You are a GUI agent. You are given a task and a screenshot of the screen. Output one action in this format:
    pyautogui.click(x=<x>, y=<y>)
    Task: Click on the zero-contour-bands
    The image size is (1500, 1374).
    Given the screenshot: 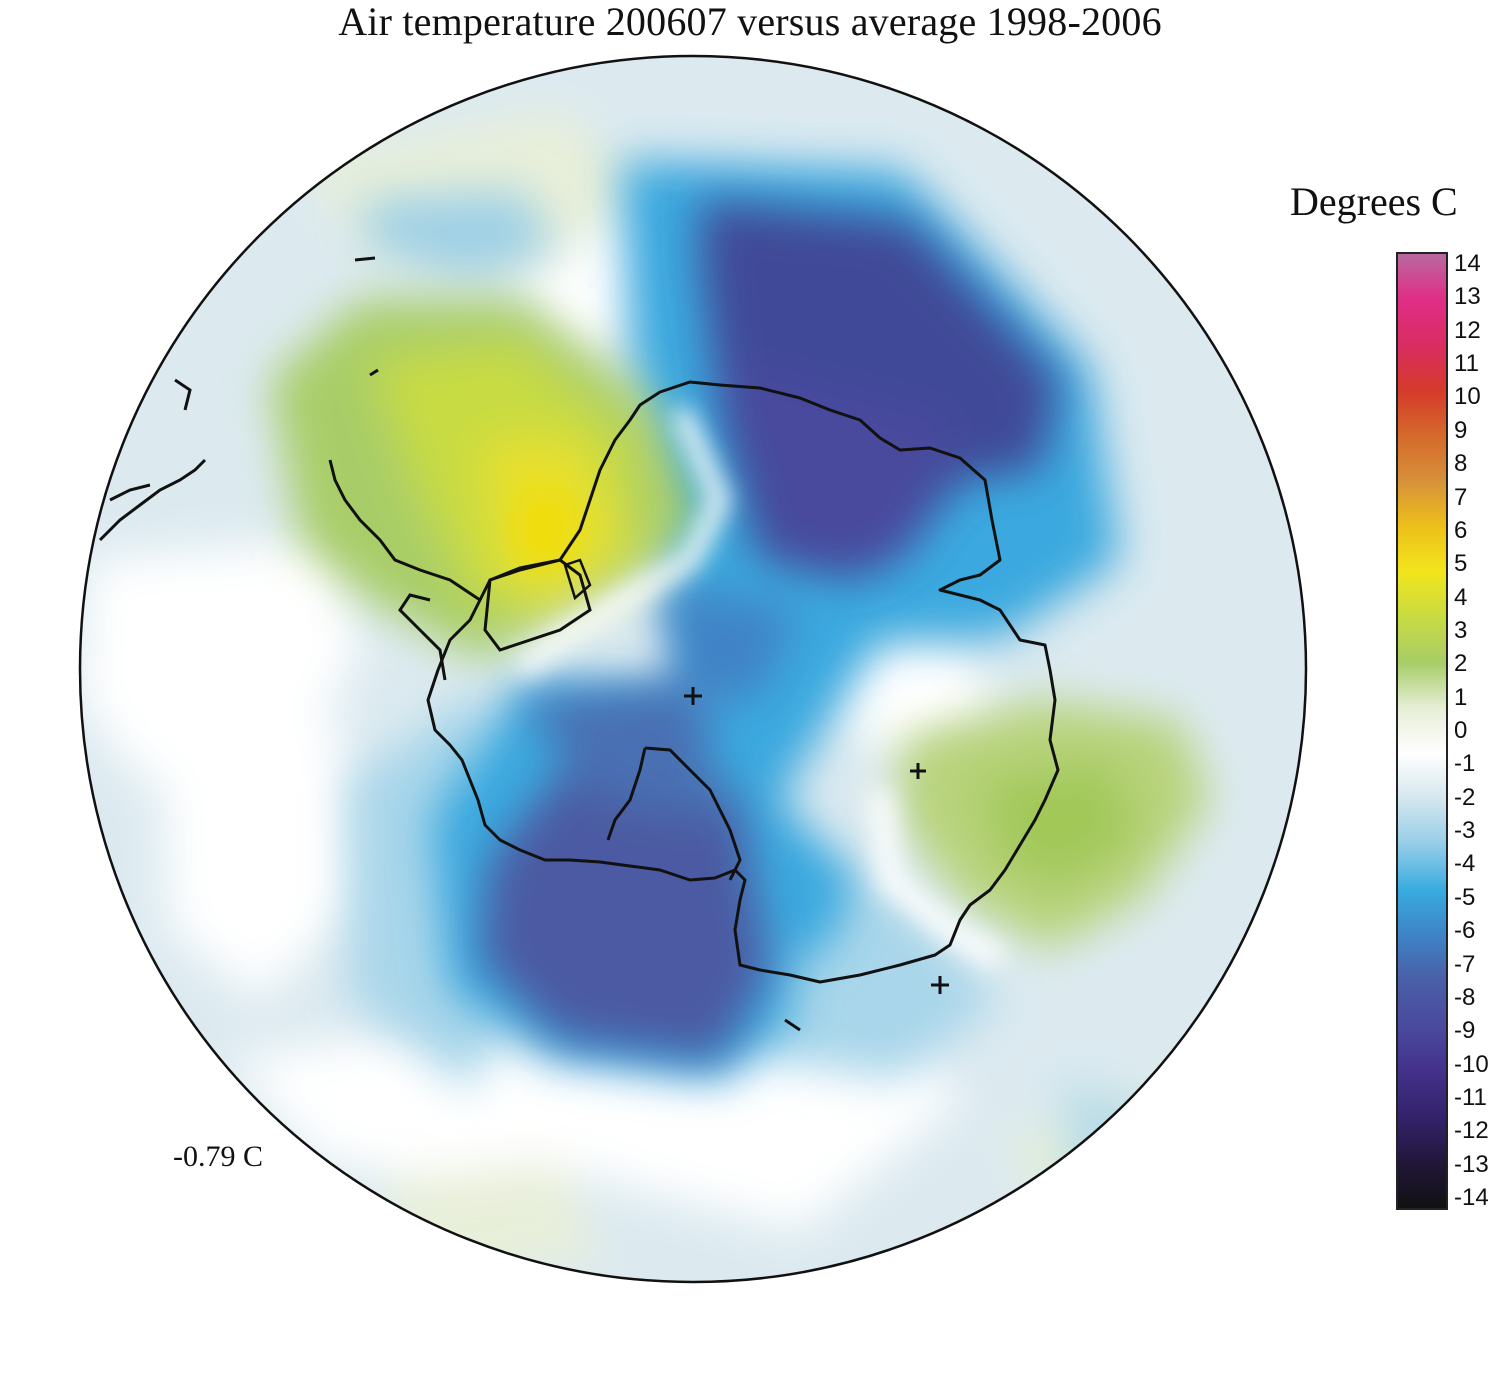 What is the action you would take?
    pyautogui.click(x=760, y=688)
    